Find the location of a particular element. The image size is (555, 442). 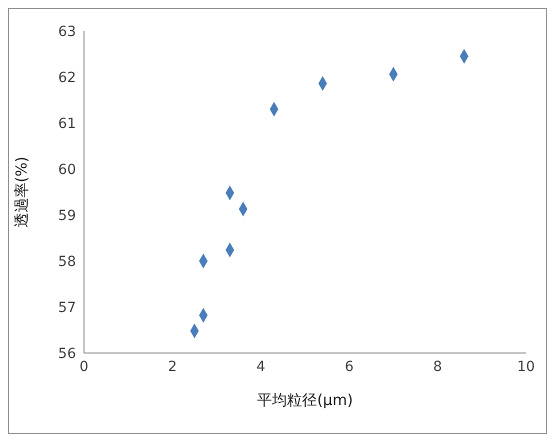

y-tick-label: 56 is located at coordinates (67, 354).